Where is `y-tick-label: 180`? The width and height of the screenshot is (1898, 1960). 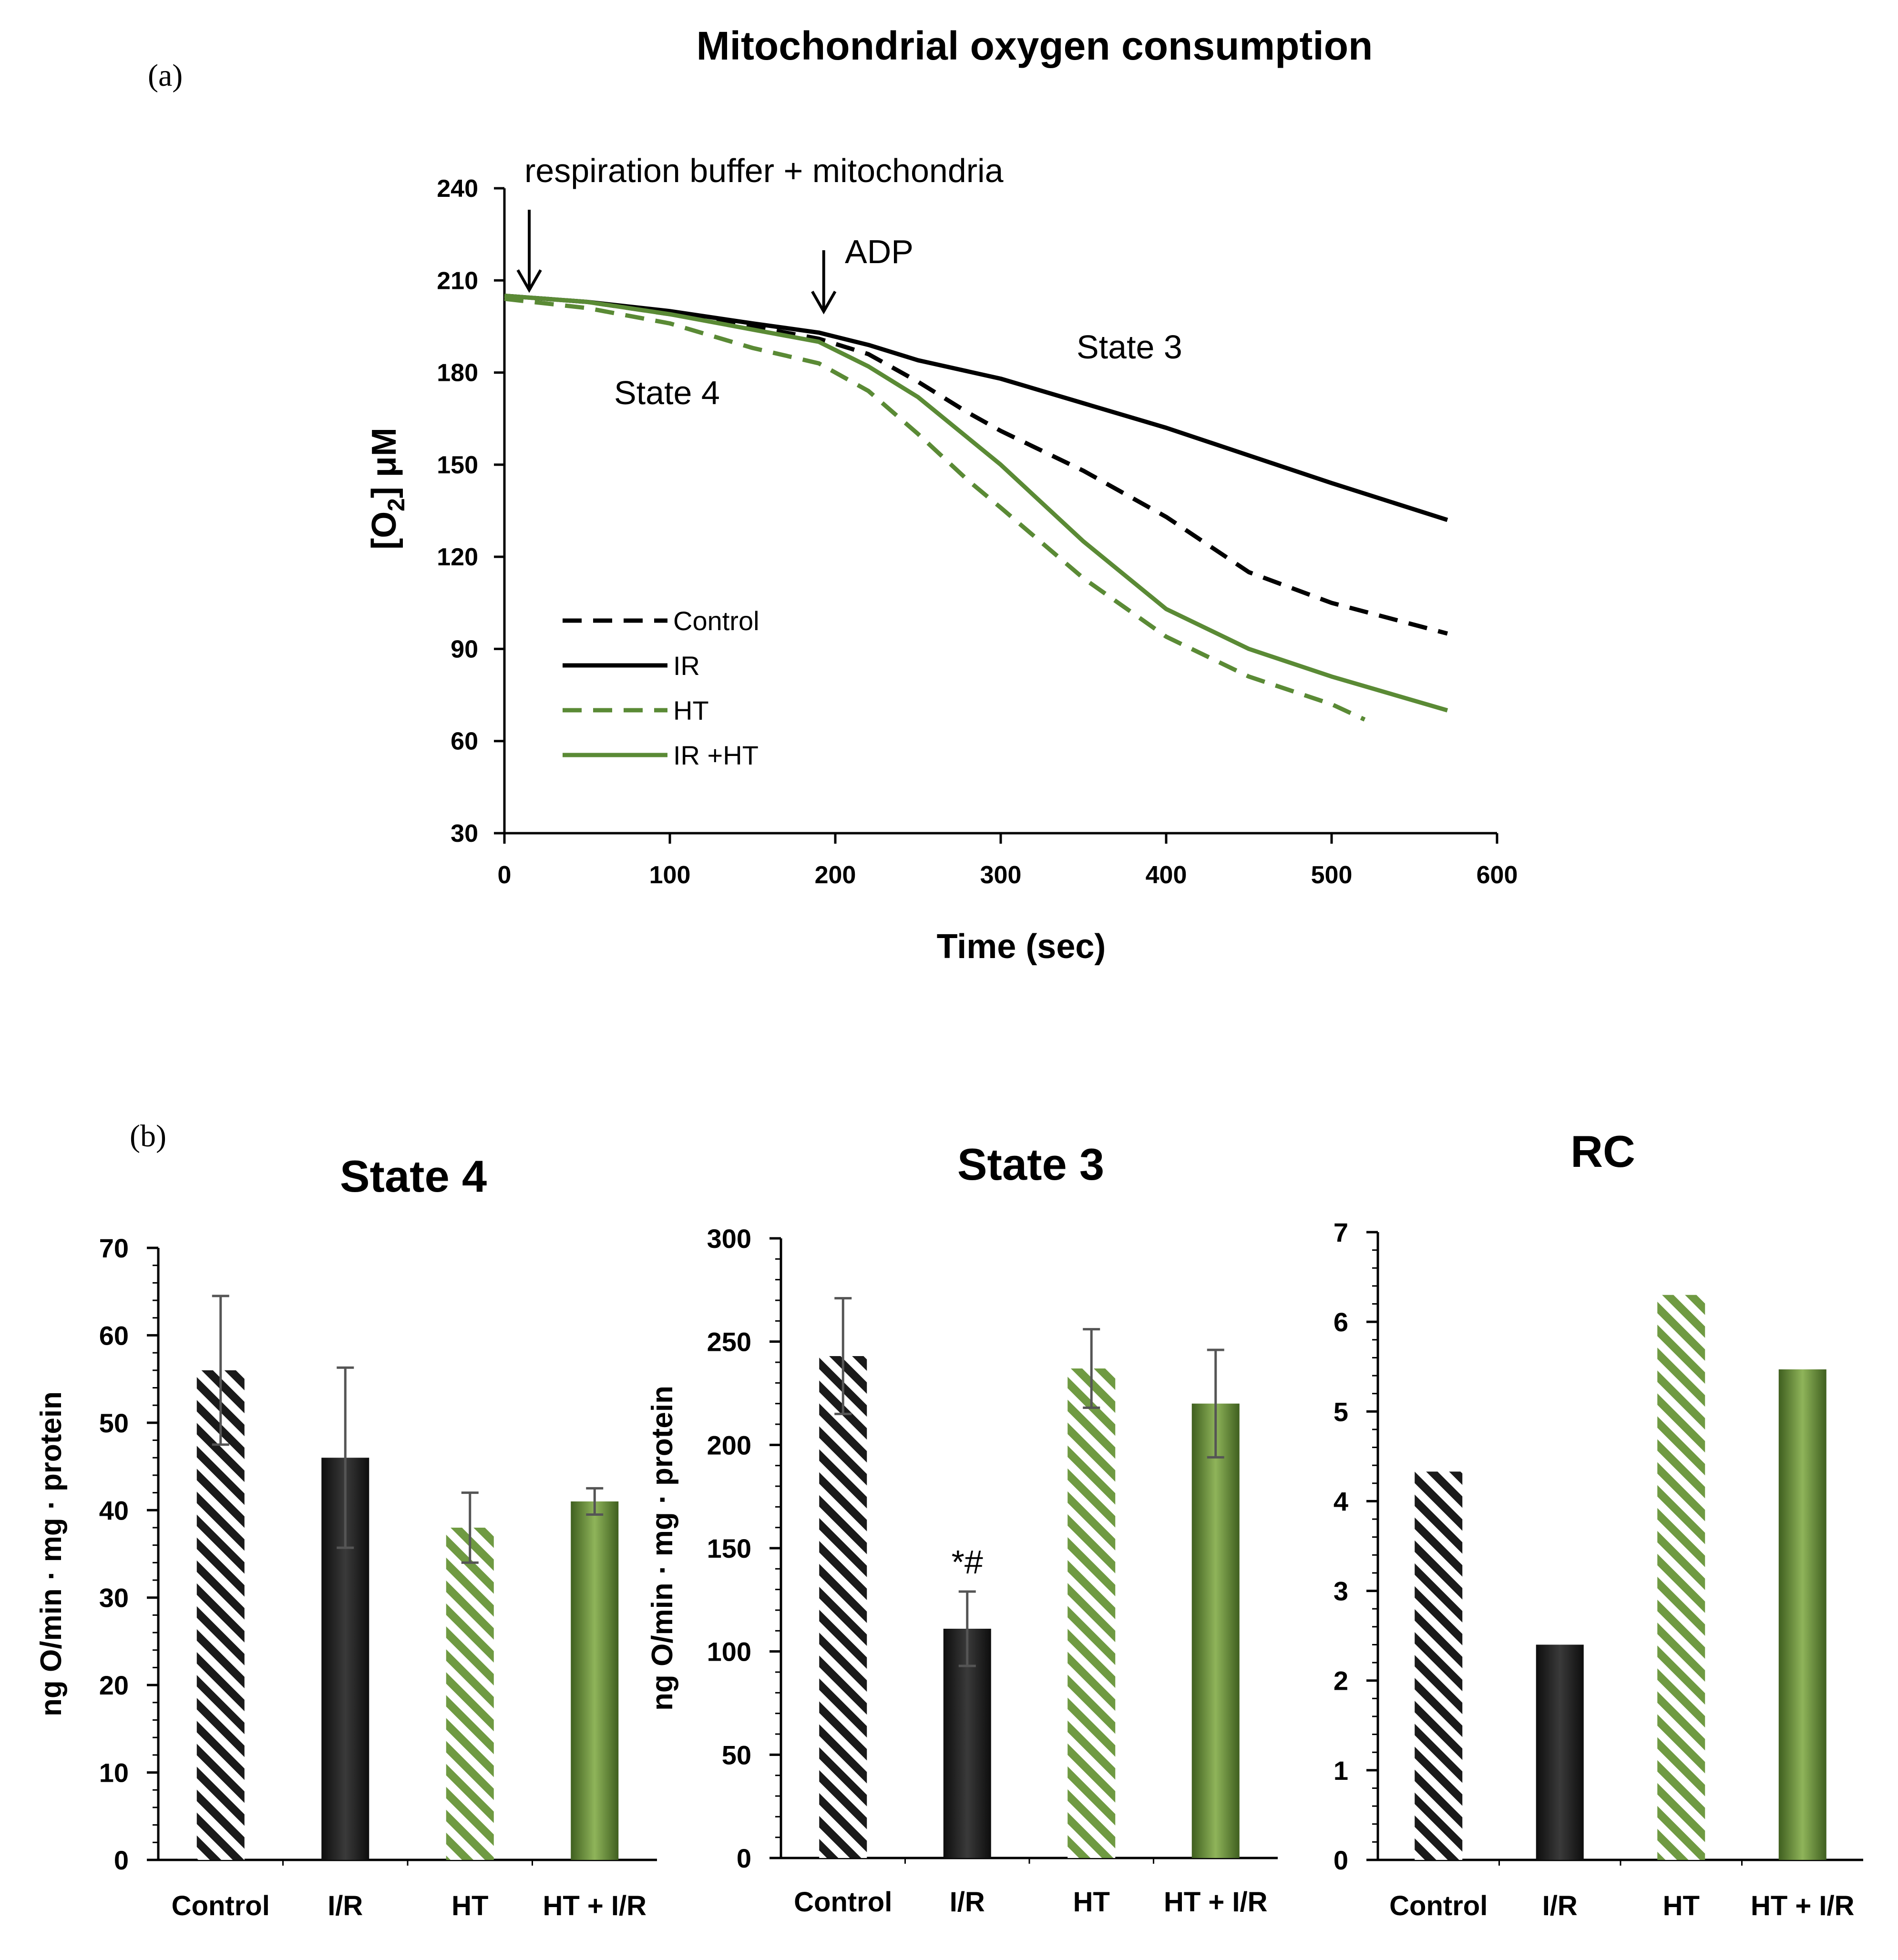 y-tick-label: 180 is located at coordinates (457, 373).